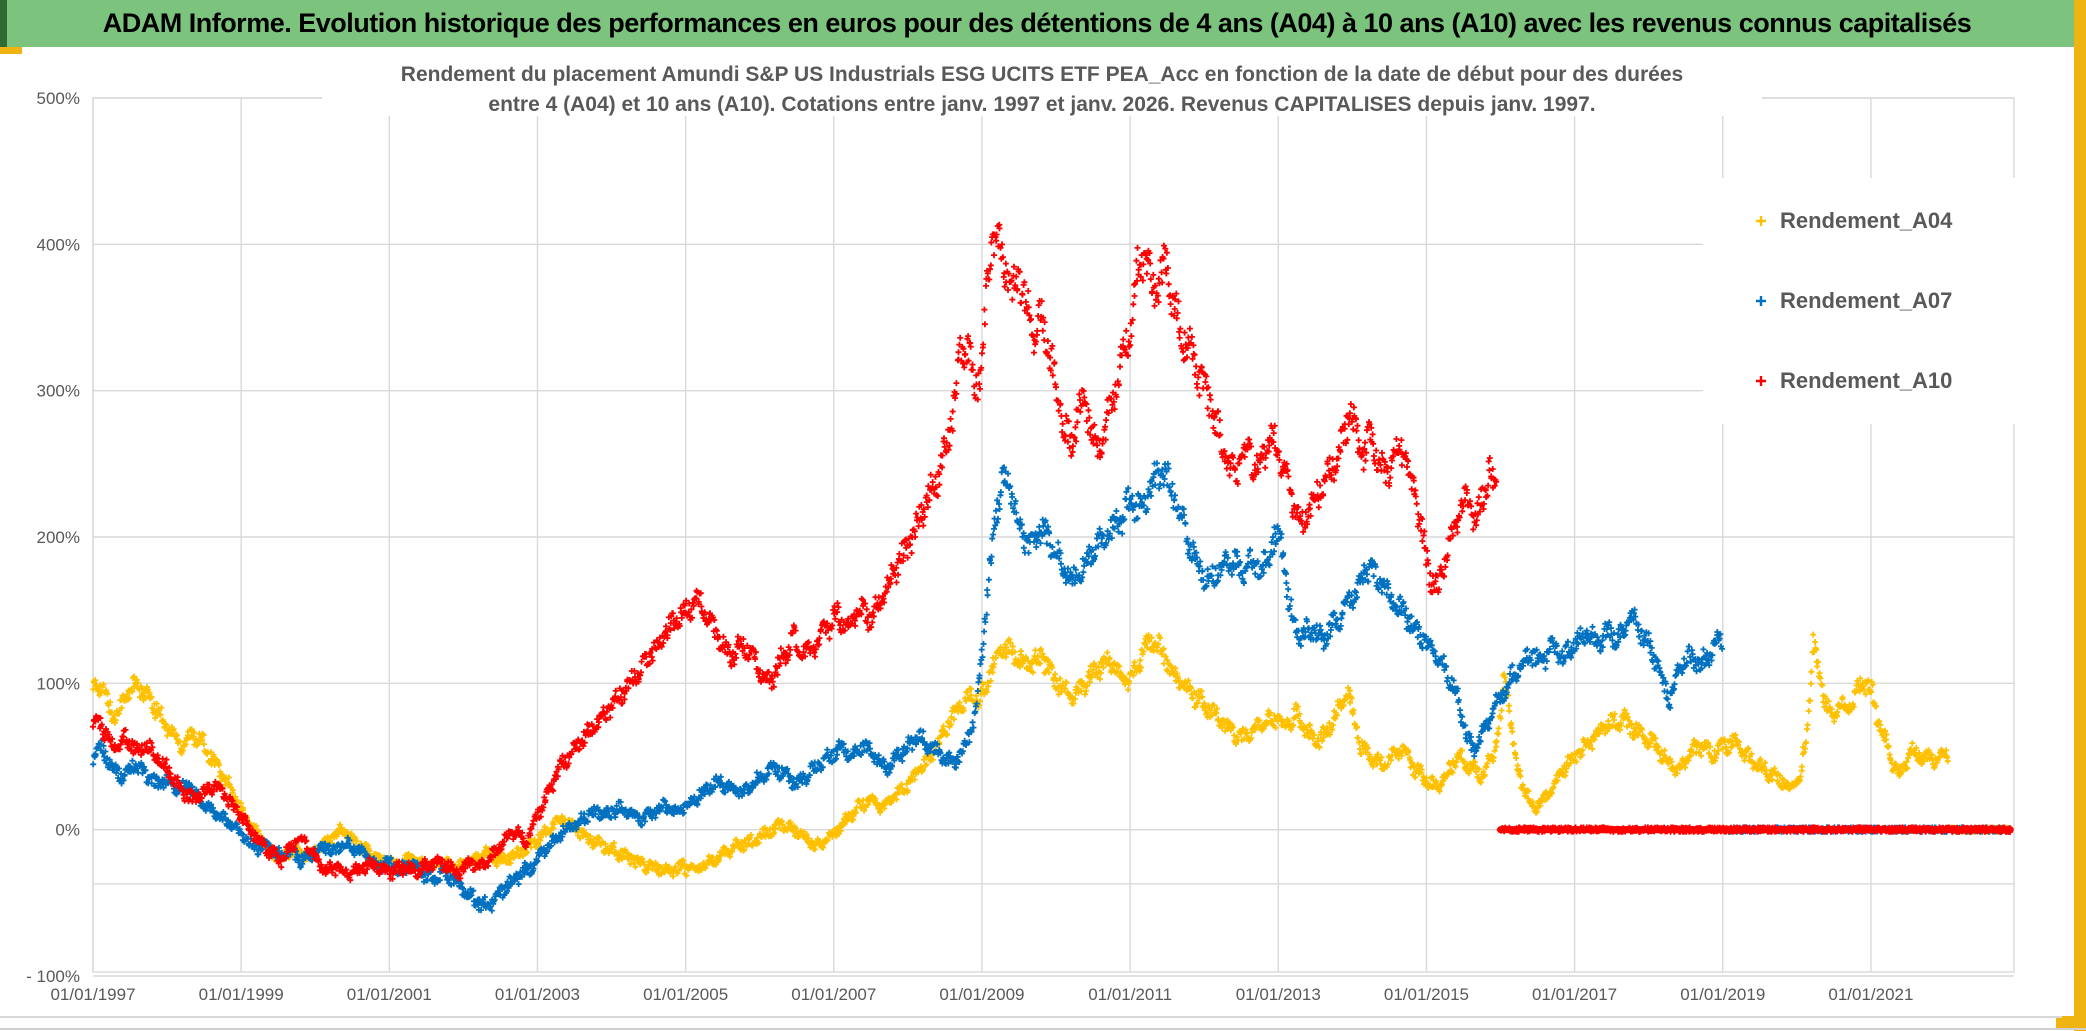 This screenshot has width=2086, height=1031. What do you see at coordinates (58, 98) in the screenshot?
I see `y-axis-label: 500%` at bounding box center [58, 98].